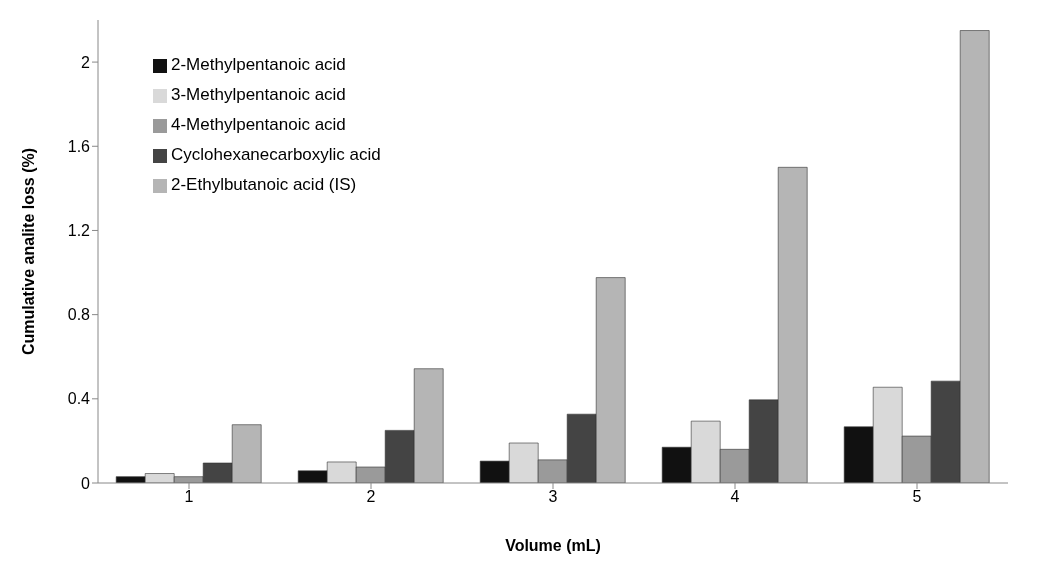  Describe the element at coordinates (86, 62) in the screenshot. I see `y-tick-label: 2` at that location.